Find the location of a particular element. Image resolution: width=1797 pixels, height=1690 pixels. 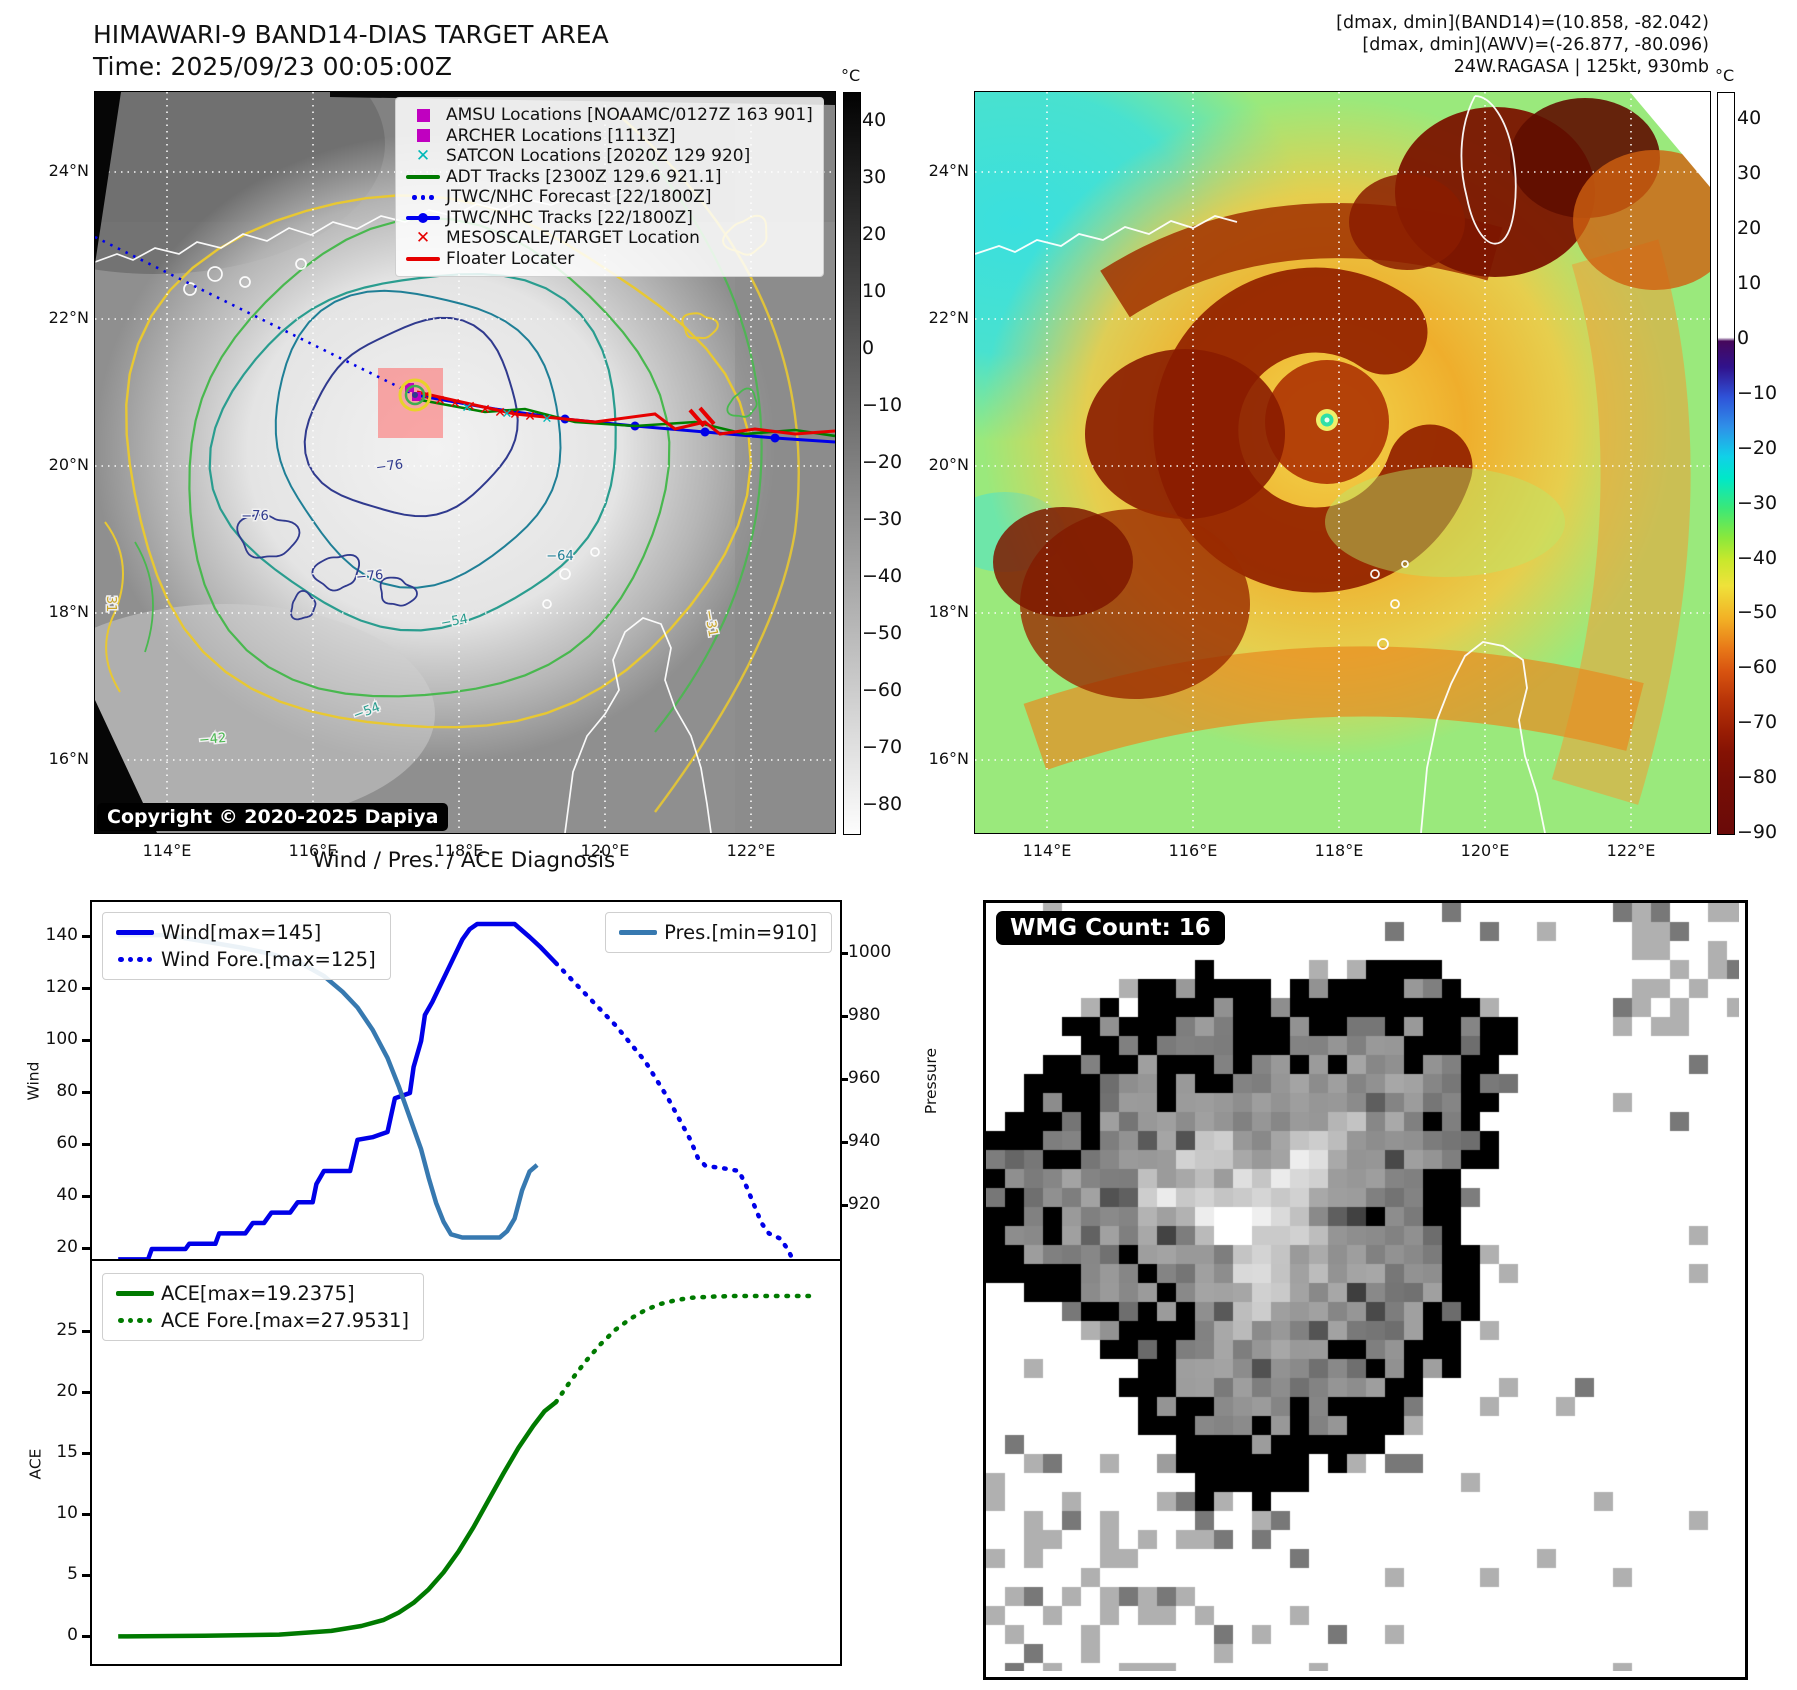

colorbar-tick-label: 0 is located at coordinates (868, 347).